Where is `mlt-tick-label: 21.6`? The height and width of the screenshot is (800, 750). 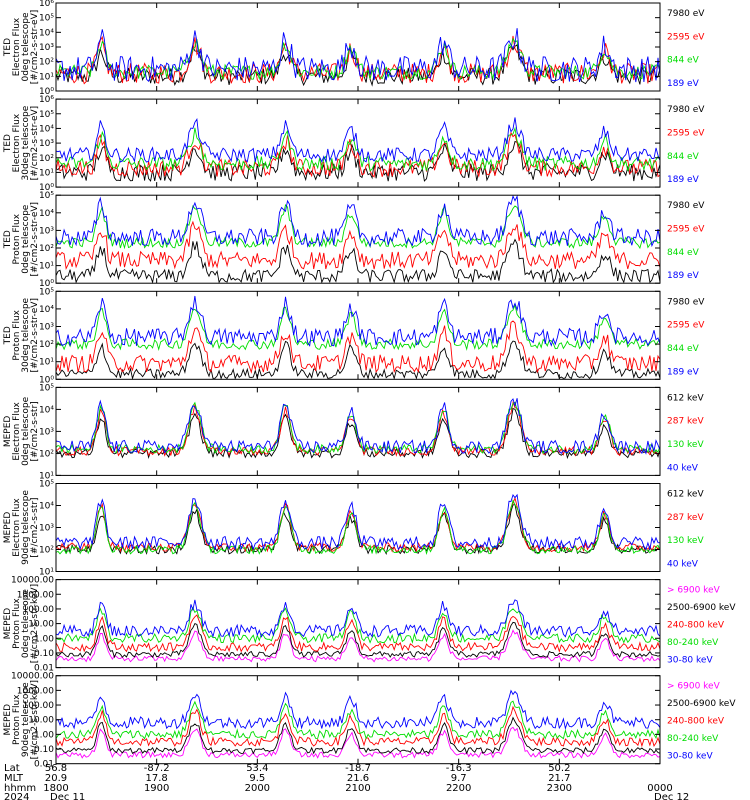
mlt-tick-label: 21.6 is located at coordinates (358, 778).